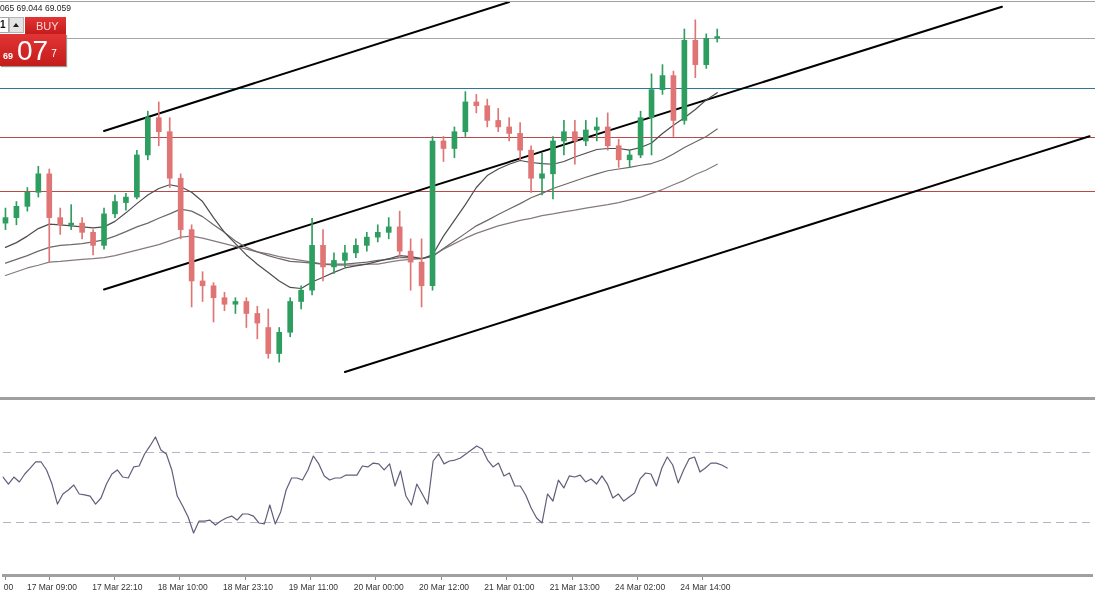 The width and height of the screenshot is (1095, 600). I want to click on x-tick-label: 18 Mar 23:10, so click(248, 587).